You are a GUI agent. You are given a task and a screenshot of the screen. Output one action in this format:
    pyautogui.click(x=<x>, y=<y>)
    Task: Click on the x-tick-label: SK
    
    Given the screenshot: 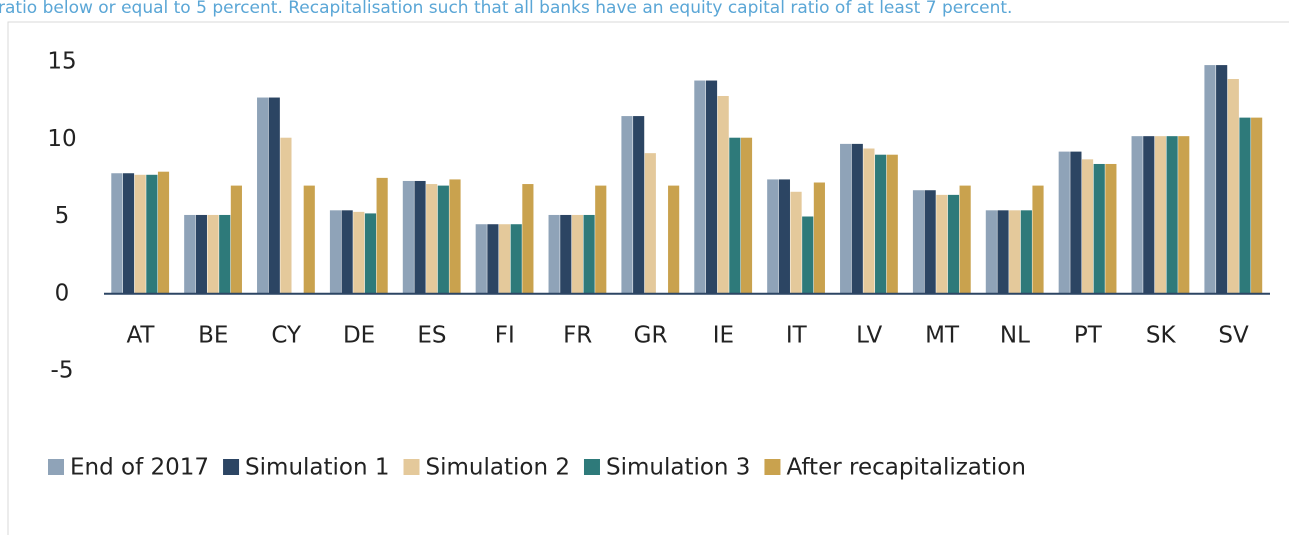 What is the action you would take?
    pyautogui.click(x=1161, y=336)
    